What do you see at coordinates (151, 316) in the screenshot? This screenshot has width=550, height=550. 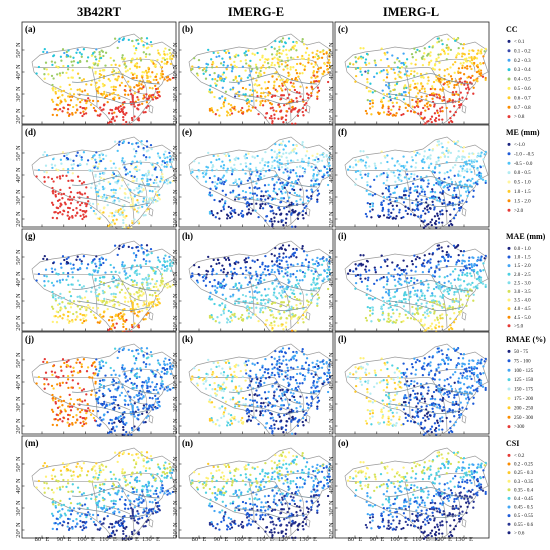 I see `island-outline` at bounding box center [151, 316].